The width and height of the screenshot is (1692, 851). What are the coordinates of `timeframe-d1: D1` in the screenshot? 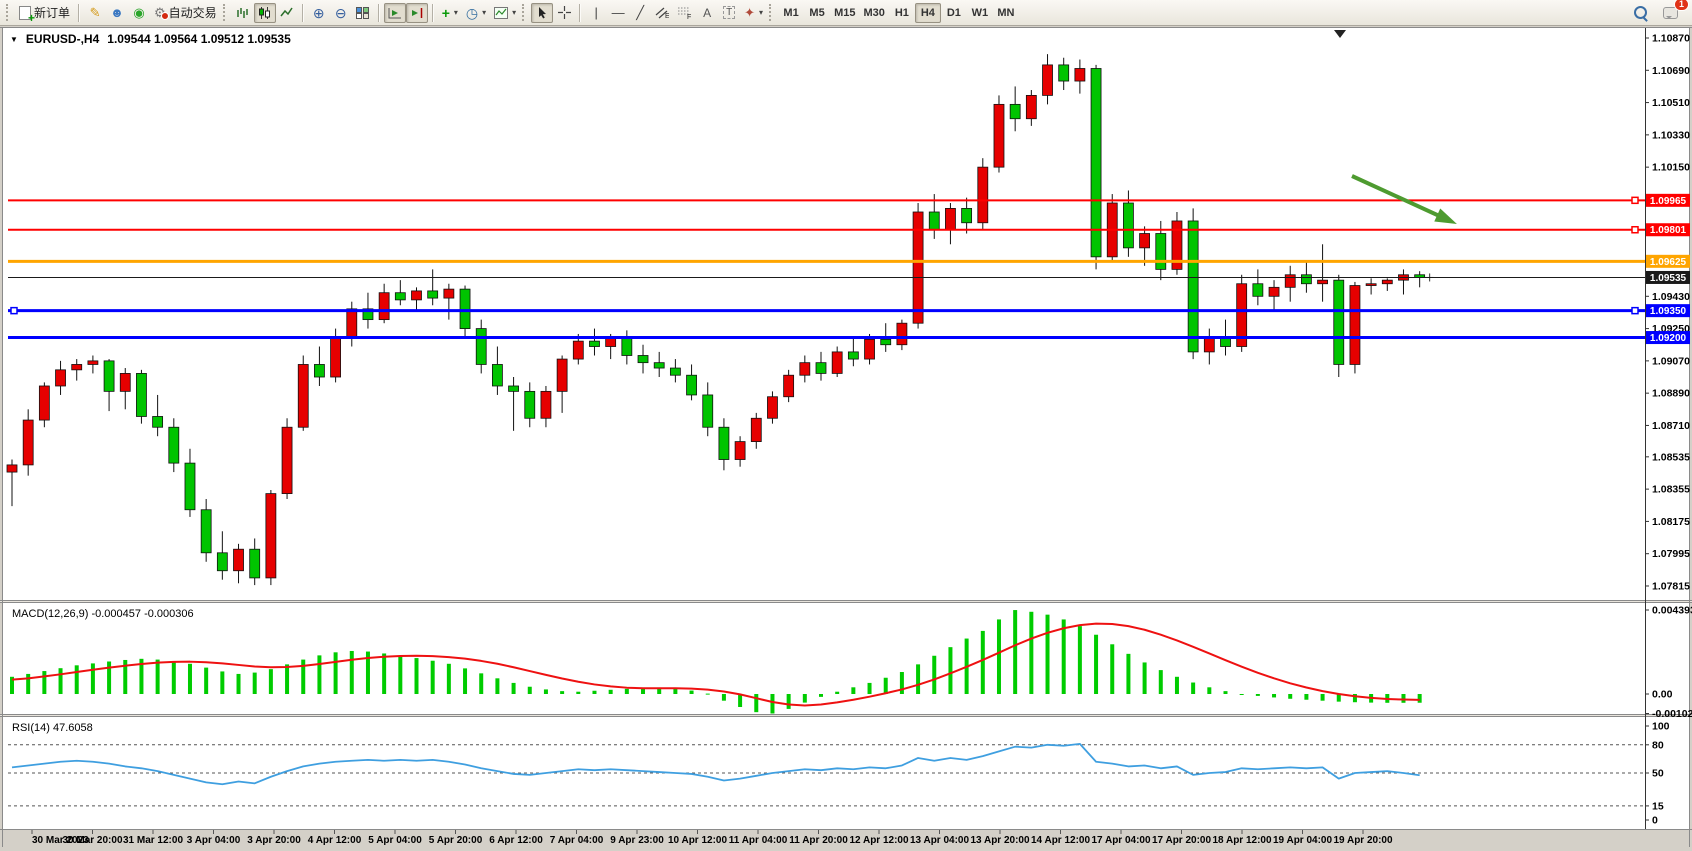 It's located at (953, 12).